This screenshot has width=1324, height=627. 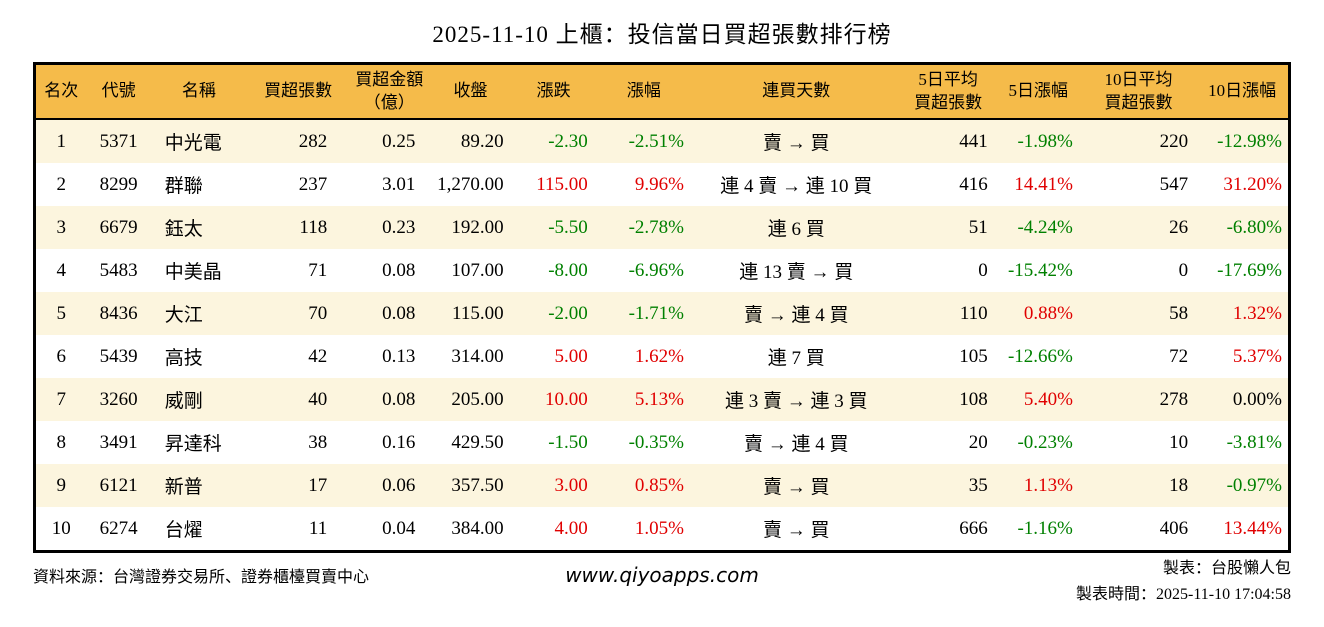 What do you see at coordinates (1174, 141) in the screenshot?
I see `cell-avg10-net-buy: 220` at bounding box center [1174, 141].